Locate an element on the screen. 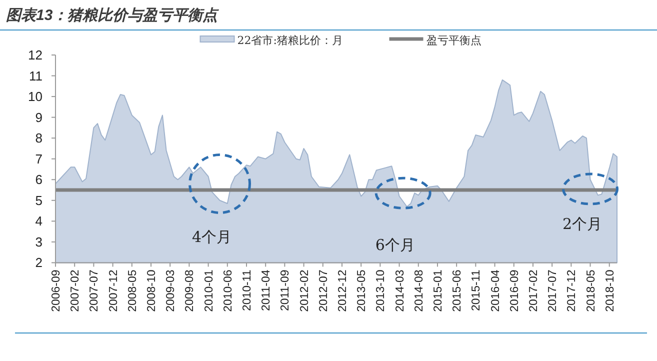 Image resolution: width=657 pixels, height=361 pixels. x-tick-label: 2016-09 is located at coordinates (514, 291).